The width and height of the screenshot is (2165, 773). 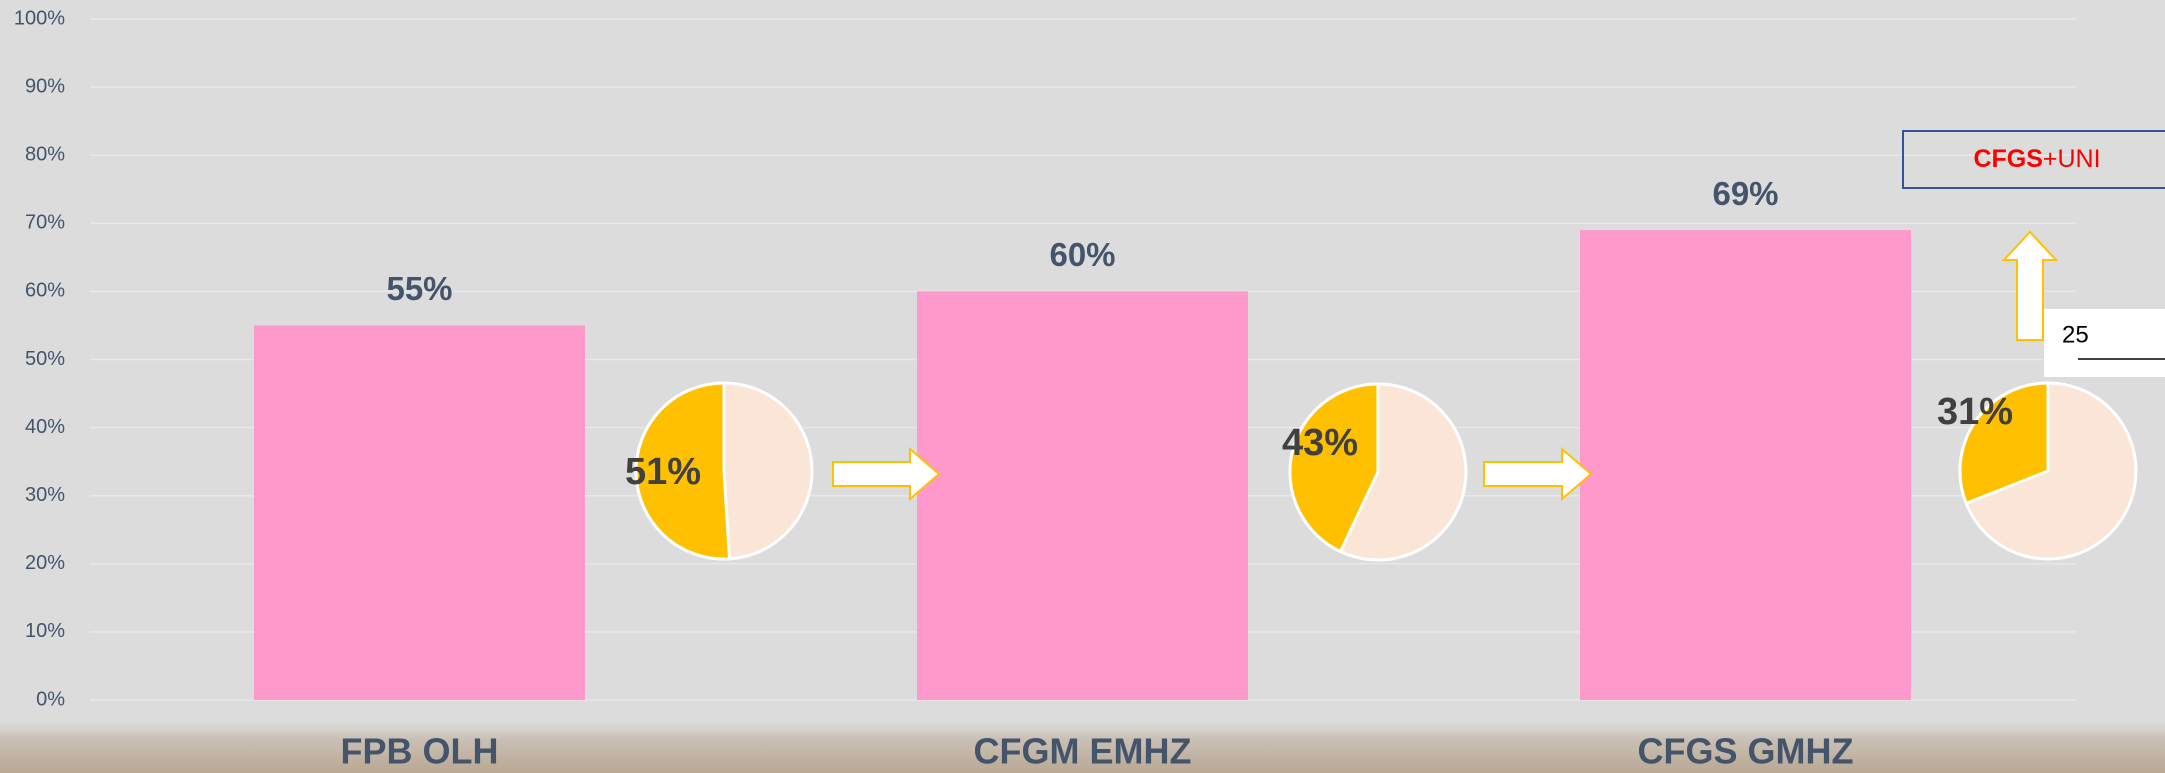 I want to click on annotation-bold: CFGS, so click(x=2007, y=159).